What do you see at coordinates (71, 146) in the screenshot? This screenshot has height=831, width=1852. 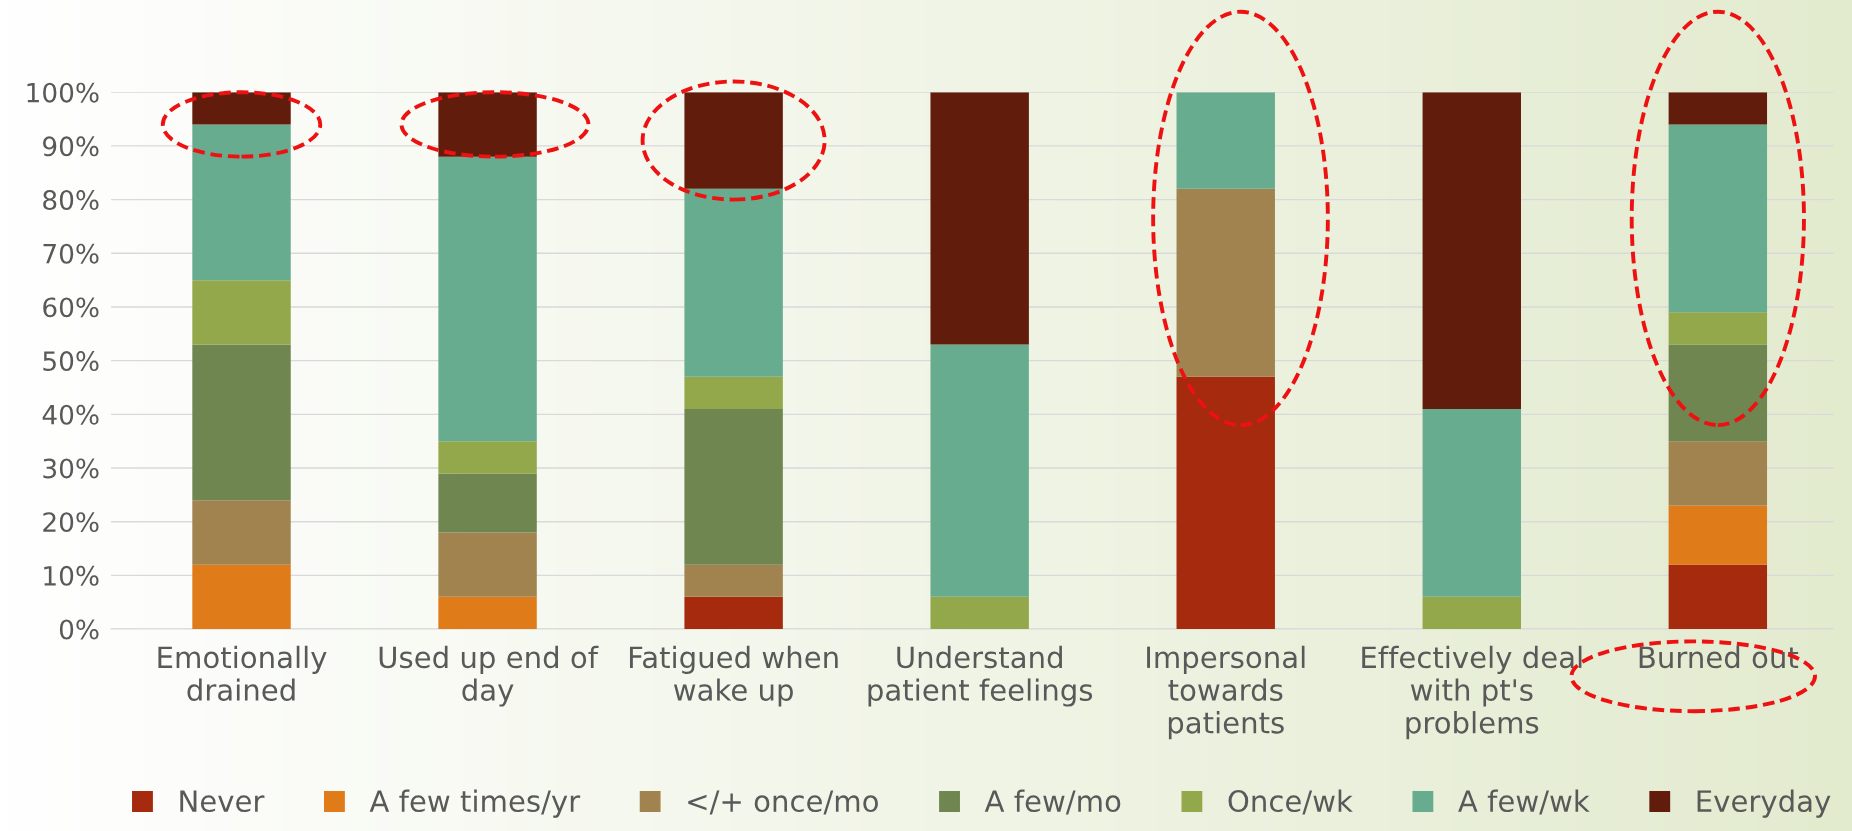 I see `y-tick-label: 90%` at bounding box center [71, 146].